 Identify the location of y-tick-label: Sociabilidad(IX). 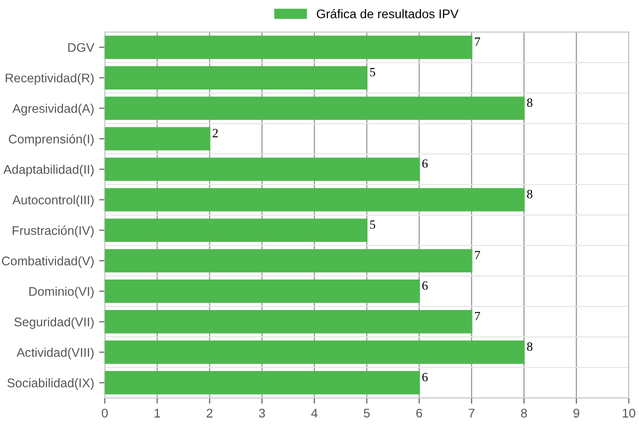
(50, 384).